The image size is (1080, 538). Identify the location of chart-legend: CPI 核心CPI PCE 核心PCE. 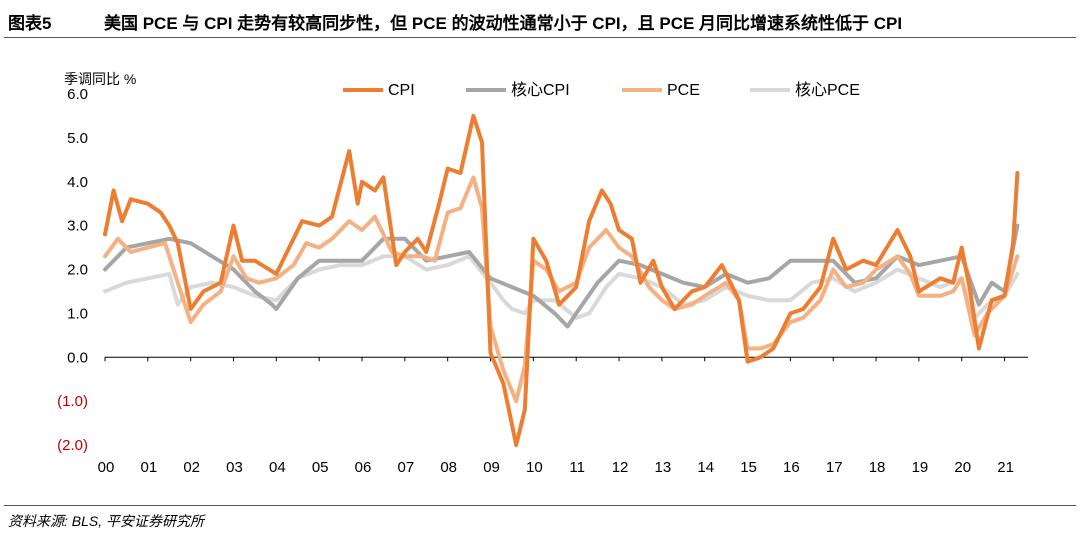
(601, 90).